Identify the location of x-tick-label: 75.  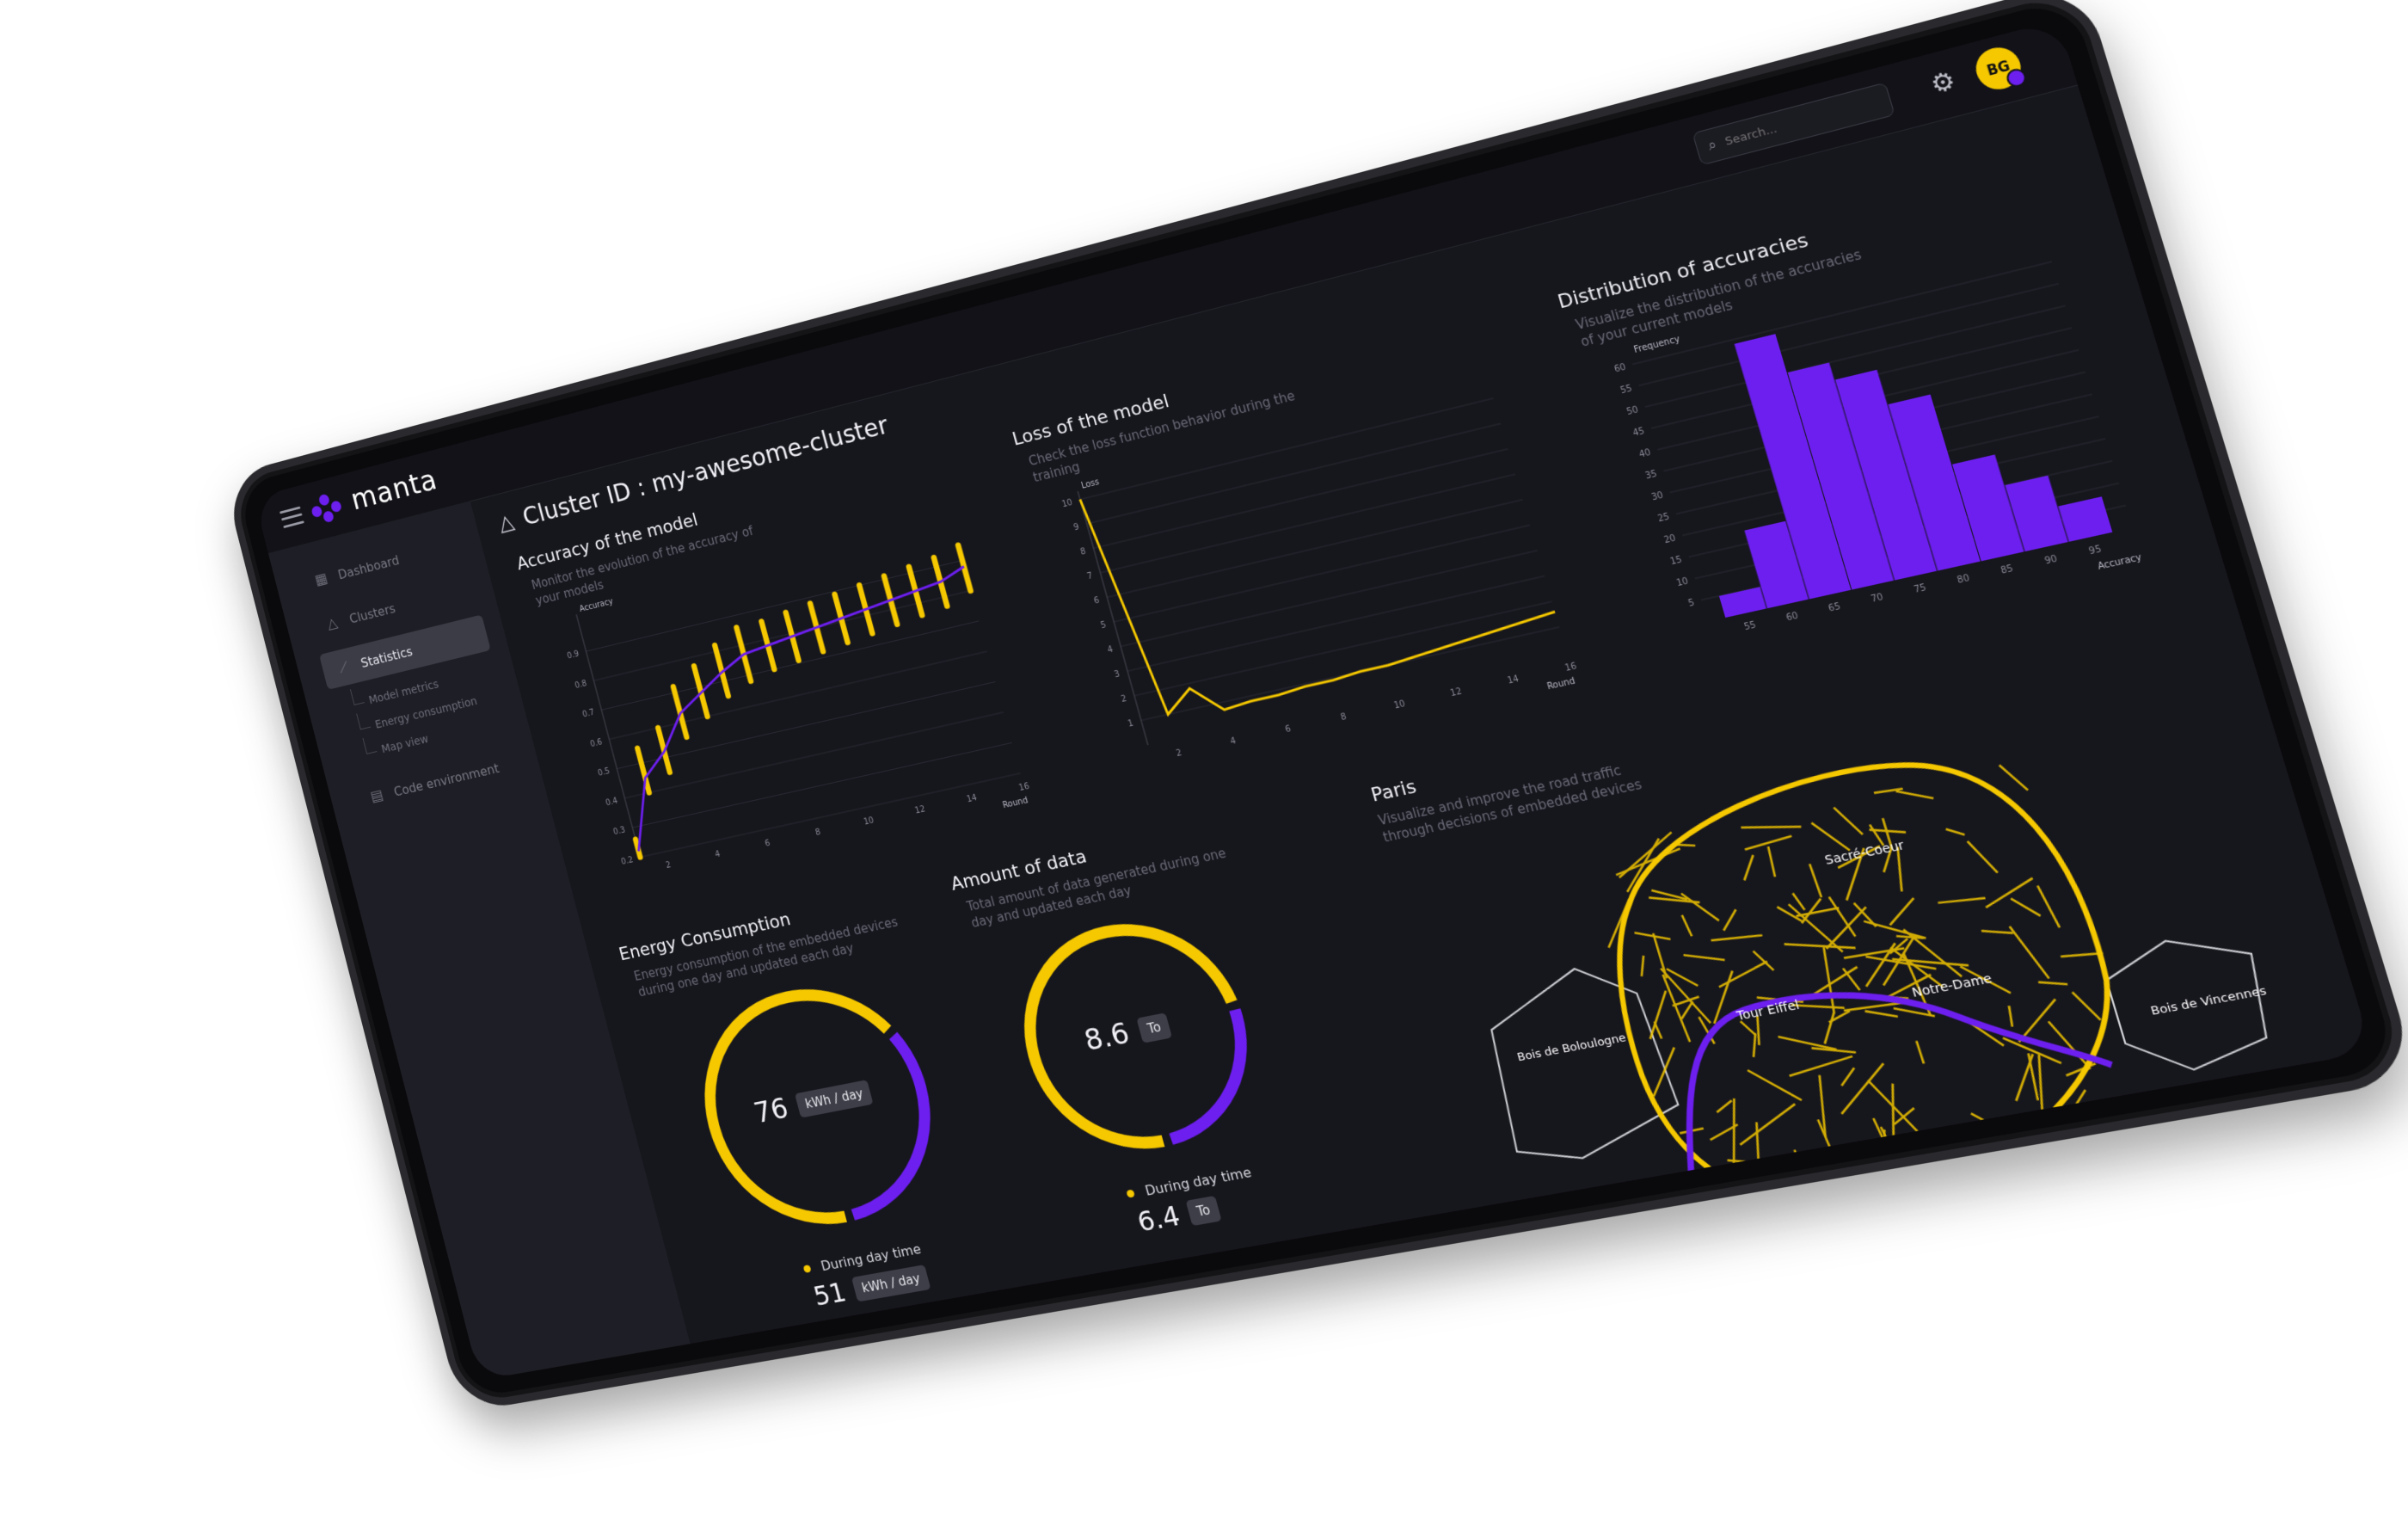
(1920, 588).